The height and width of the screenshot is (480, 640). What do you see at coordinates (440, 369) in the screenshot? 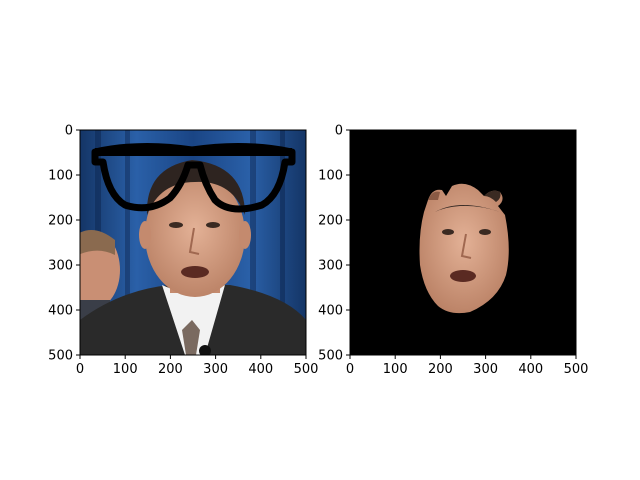
I see `right-x-tick-label: 200` at bounding box center [440, 369].